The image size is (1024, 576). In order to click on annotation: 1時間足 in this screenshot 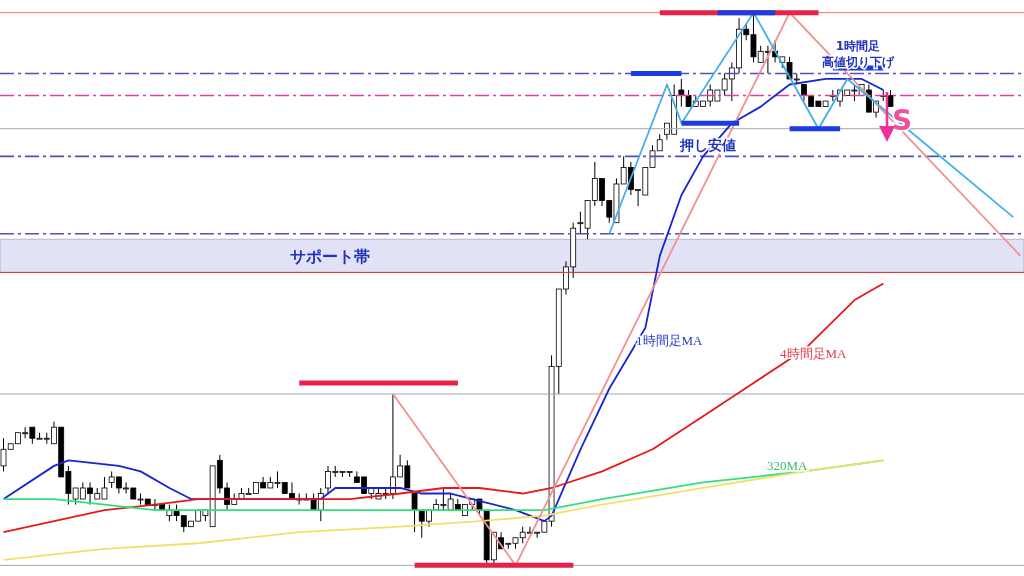, I will do `click(858, 46)`.